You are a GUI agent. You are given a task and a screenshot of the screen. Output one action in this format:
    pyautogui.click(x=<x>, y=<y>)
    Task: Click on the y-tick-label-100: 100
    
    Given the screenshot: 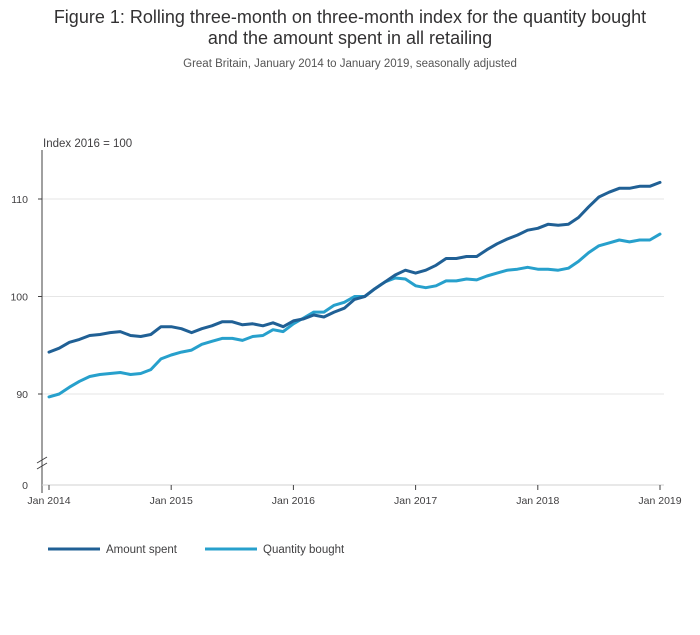 What is the action you would take?
    pyautogui.click(x=19, y=298)
    